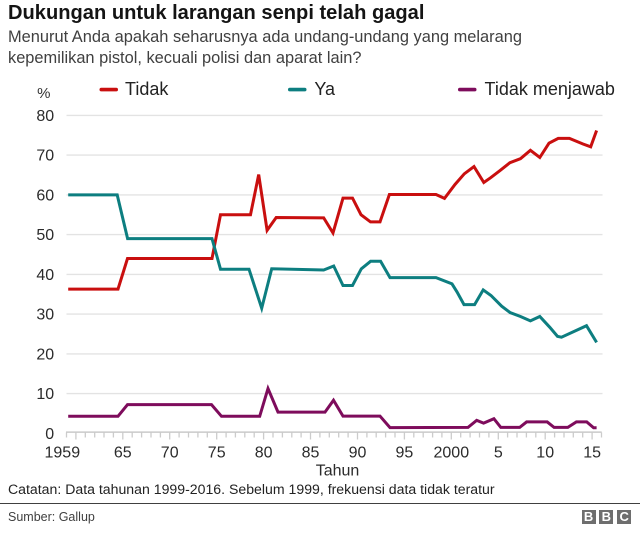 The height and width of the screenshot is (542, 640). Describe the element at coordinates (49, 434) in the screenshot. I see `svg-text: 0` at that location.